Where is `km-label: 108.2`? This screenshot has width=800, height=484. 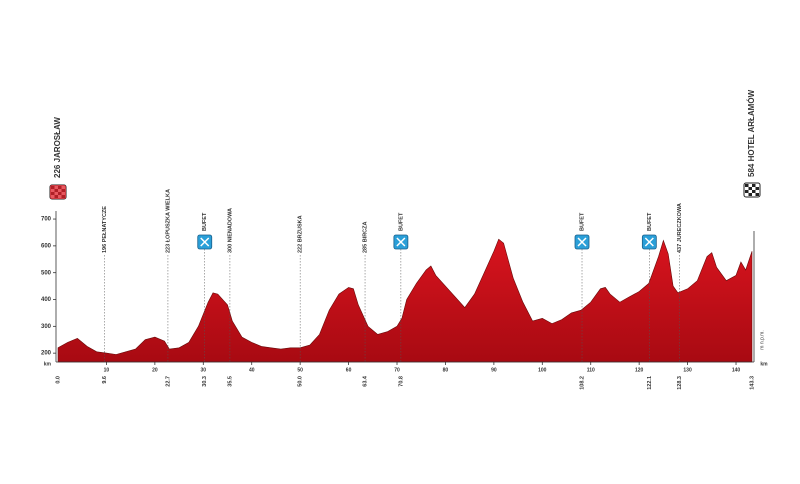
km-label: 108.2 is located at coordinates (582, 383).